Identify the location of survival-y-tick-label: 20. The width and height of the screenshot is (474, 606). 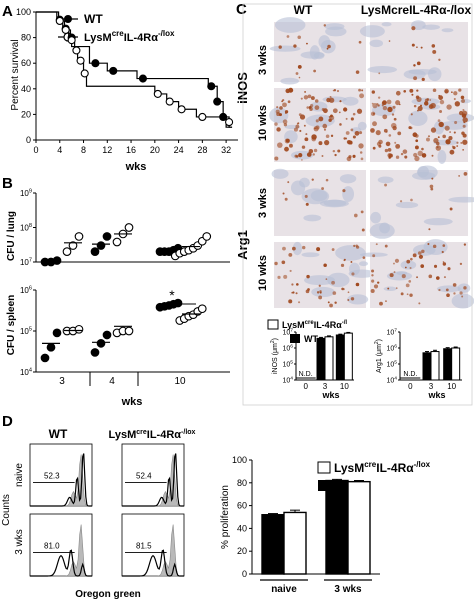
(26, 114).